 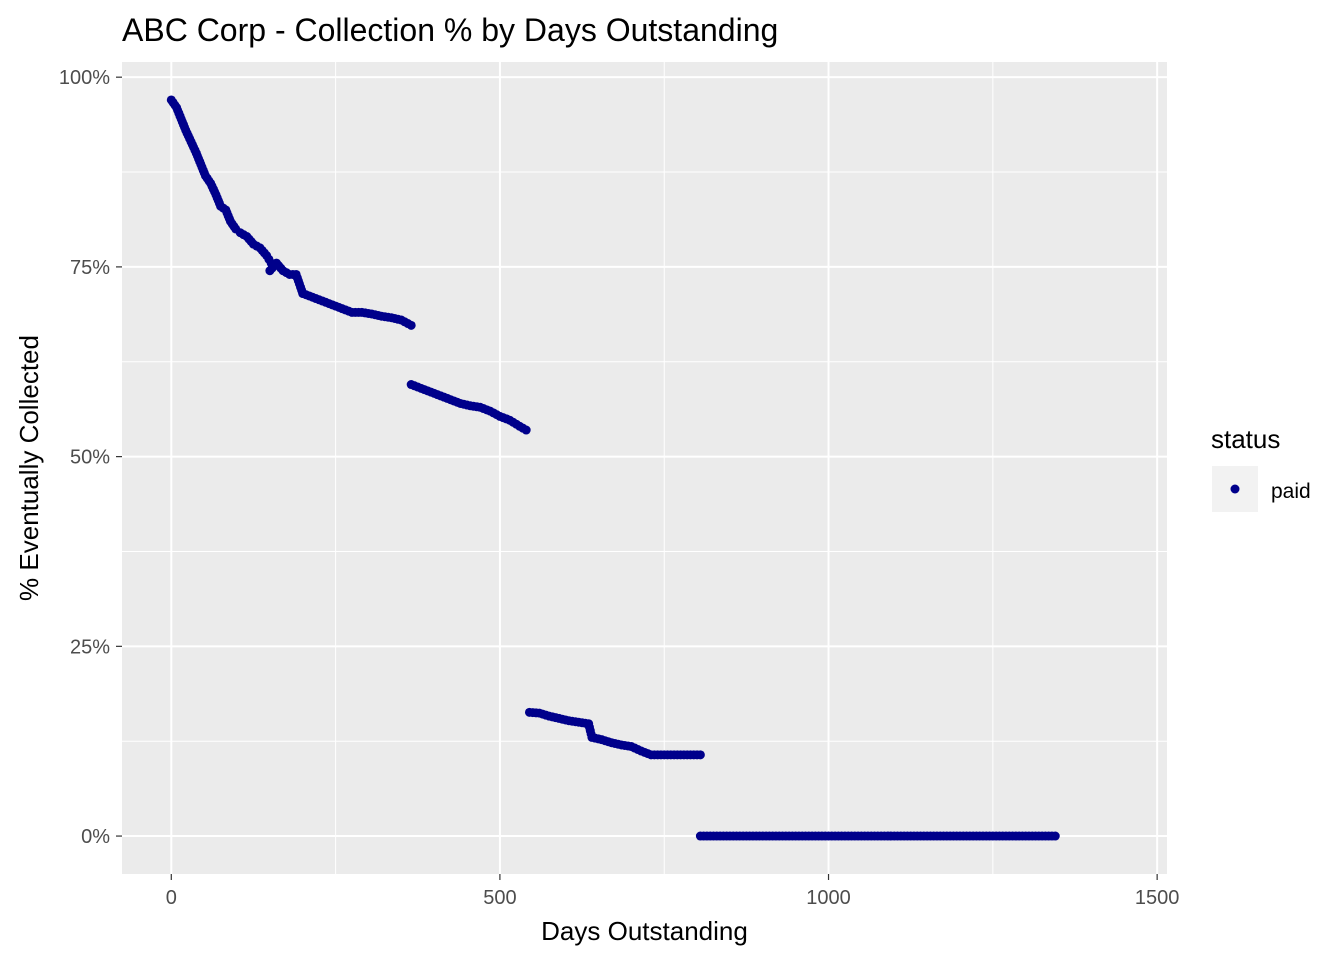 What do you see at coordinates (1291, 491) in the screenshot?
I see `legend-label-paid: paid` at bounding box center [1291, 491].